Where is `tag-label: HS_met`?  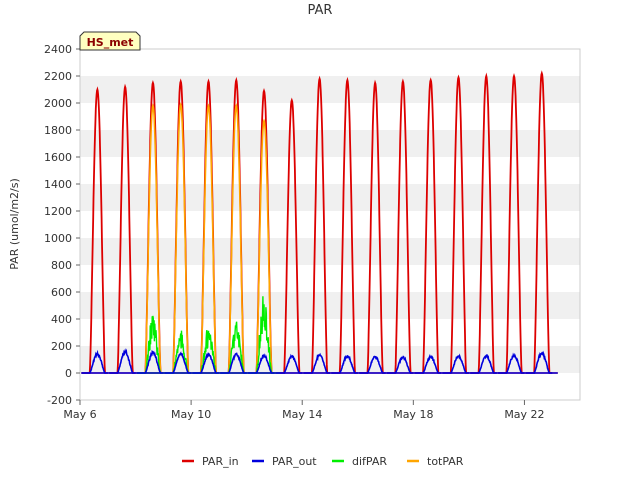
tag-label: HS_met is located at coordinates (110, 42).